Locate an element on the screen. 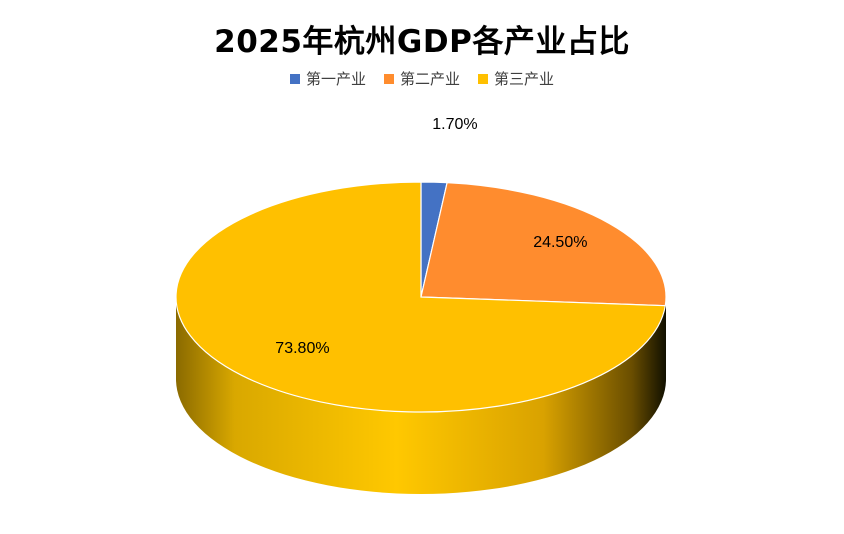  legend-label-tertiary-industry: 第三产业 is located at coordinates (524, 79).